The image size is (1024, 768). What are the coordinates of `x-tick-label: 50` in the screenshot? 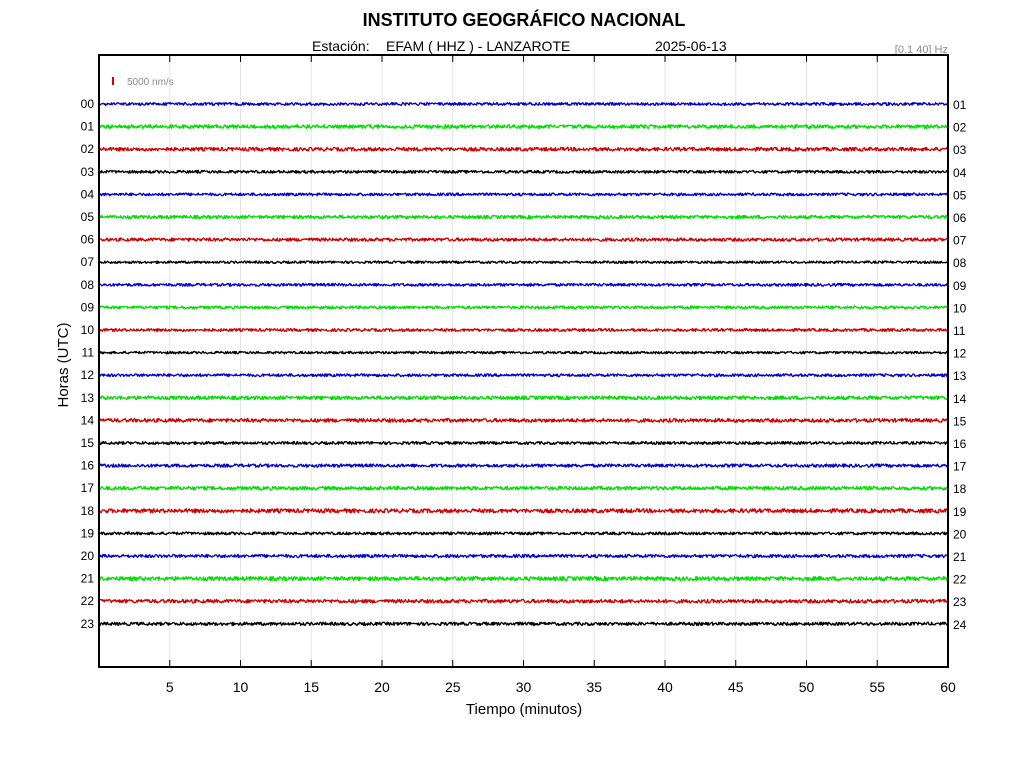 It's located at (807, 687).